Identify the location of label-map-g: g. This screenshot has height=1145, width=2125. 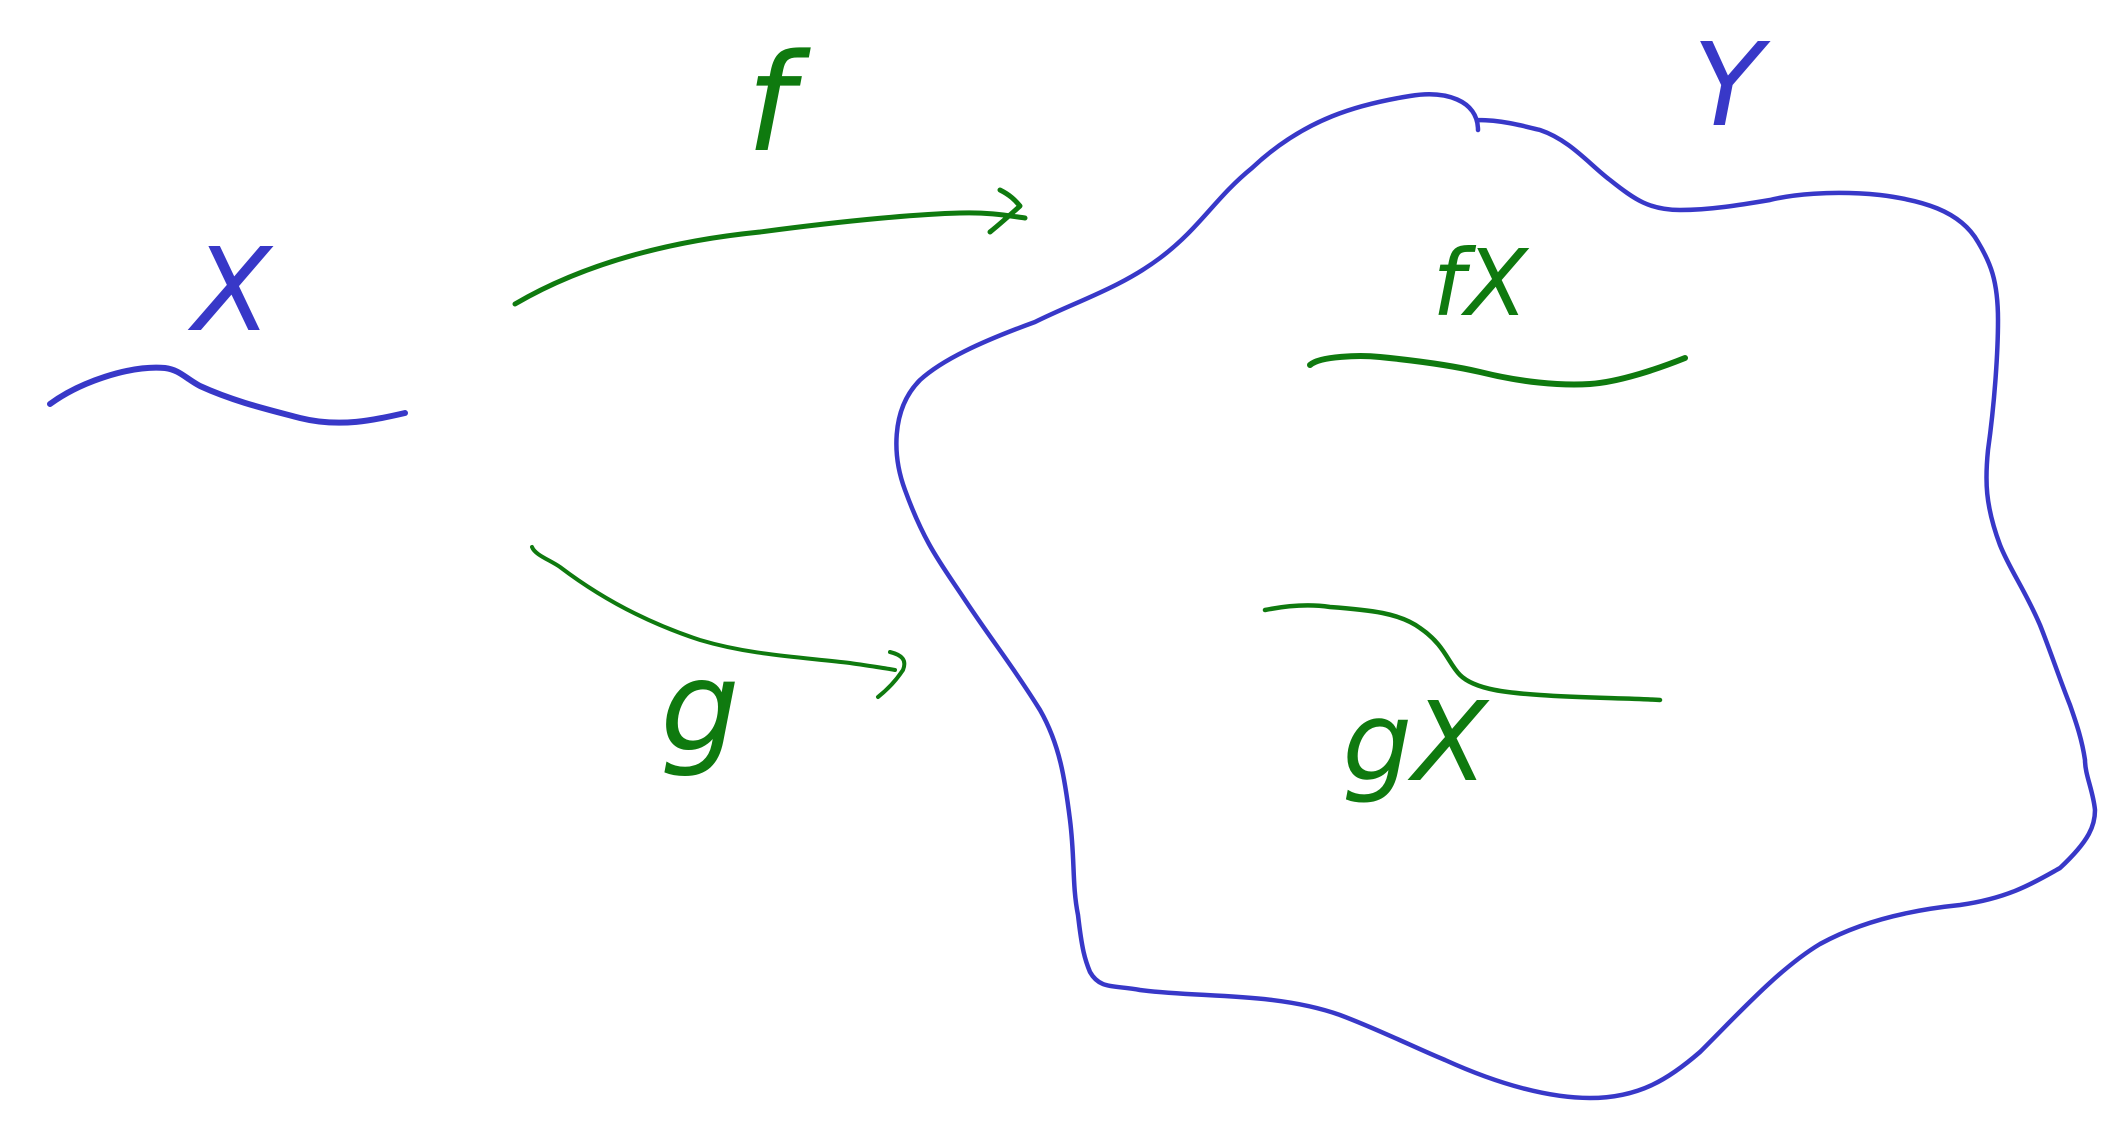
(699, 707).